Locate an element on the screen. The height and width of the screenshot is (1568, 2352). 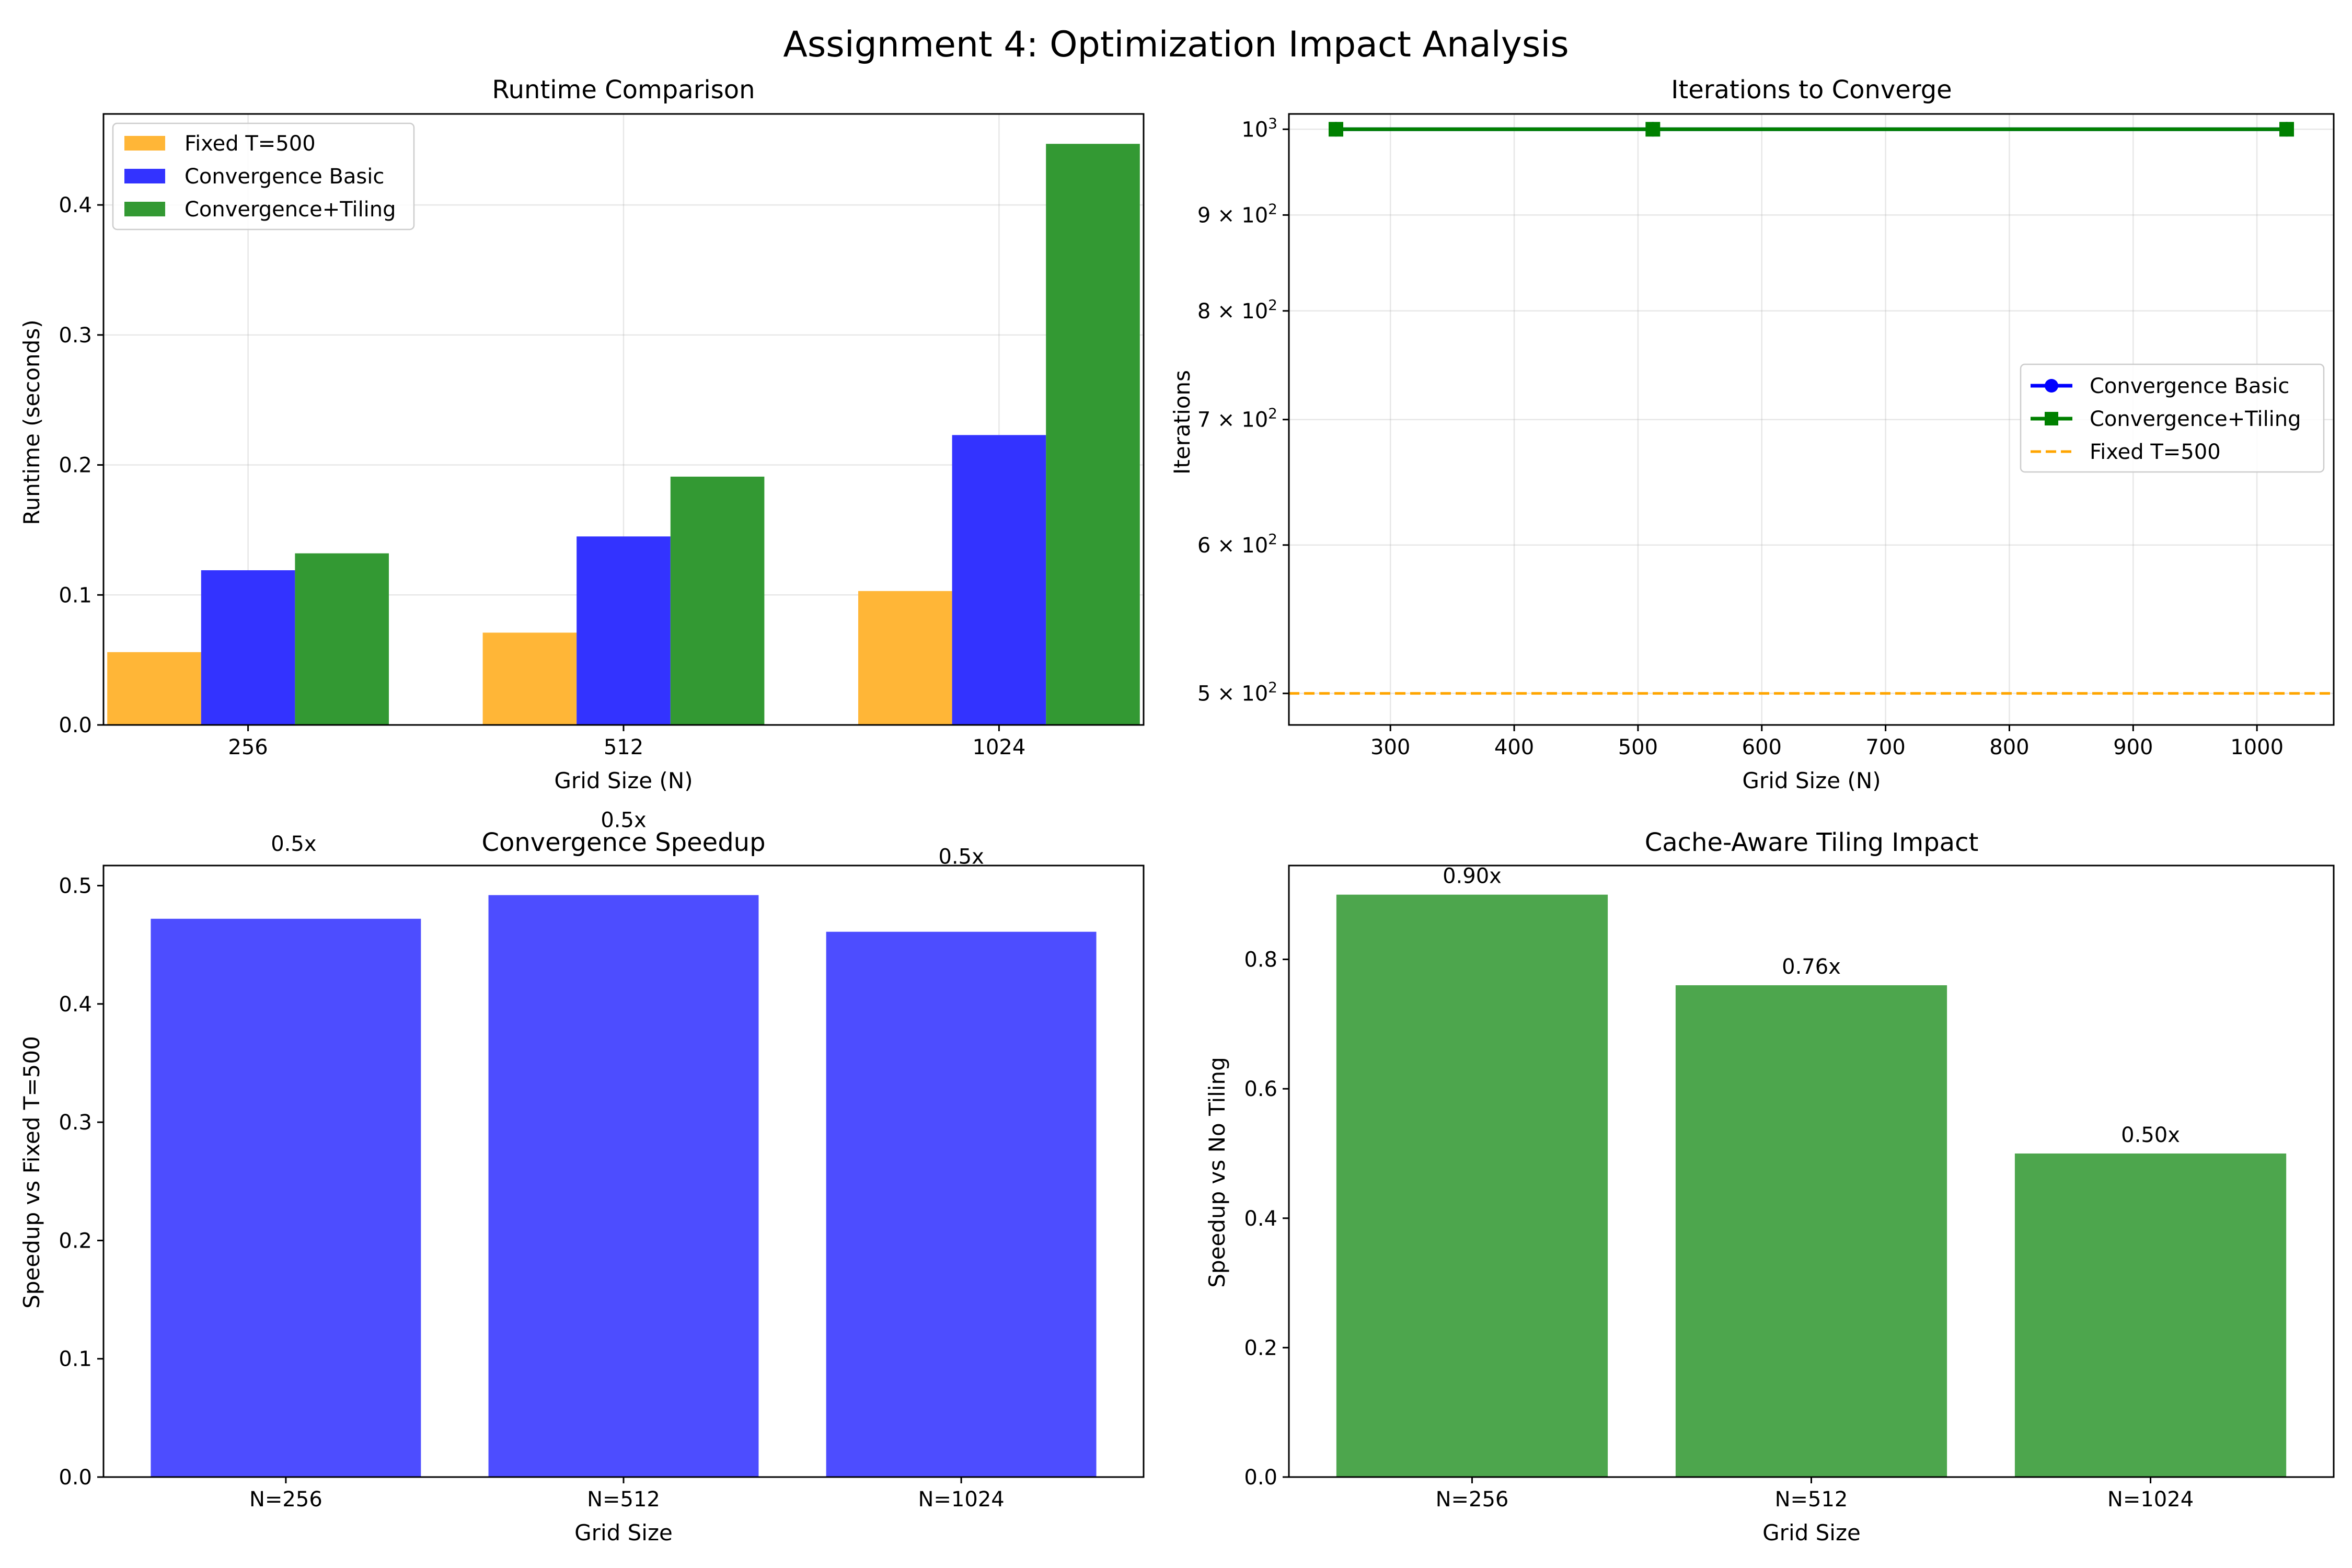
speedup-xtick-label: N=1024 is located at coordinates (961, 1500).